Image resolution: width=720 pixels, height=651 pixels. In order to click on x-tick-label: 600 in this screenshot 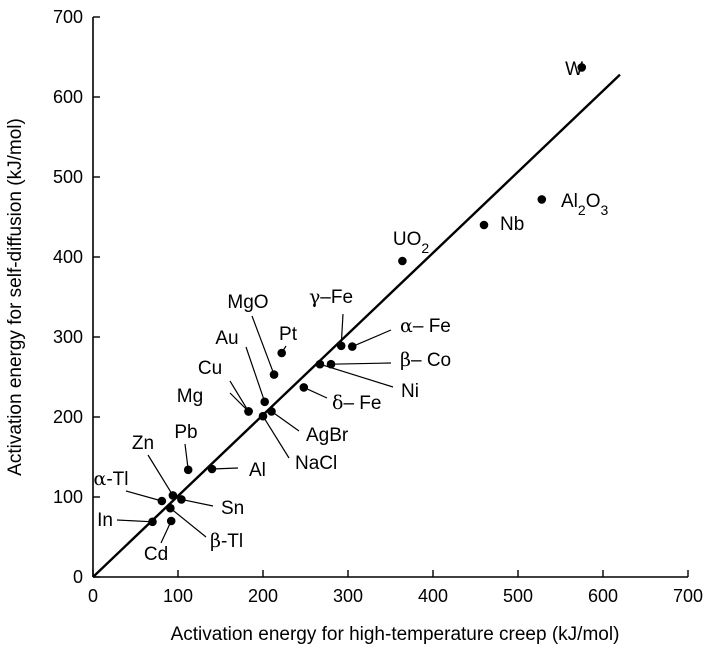, I will do `click(603, 596)`.